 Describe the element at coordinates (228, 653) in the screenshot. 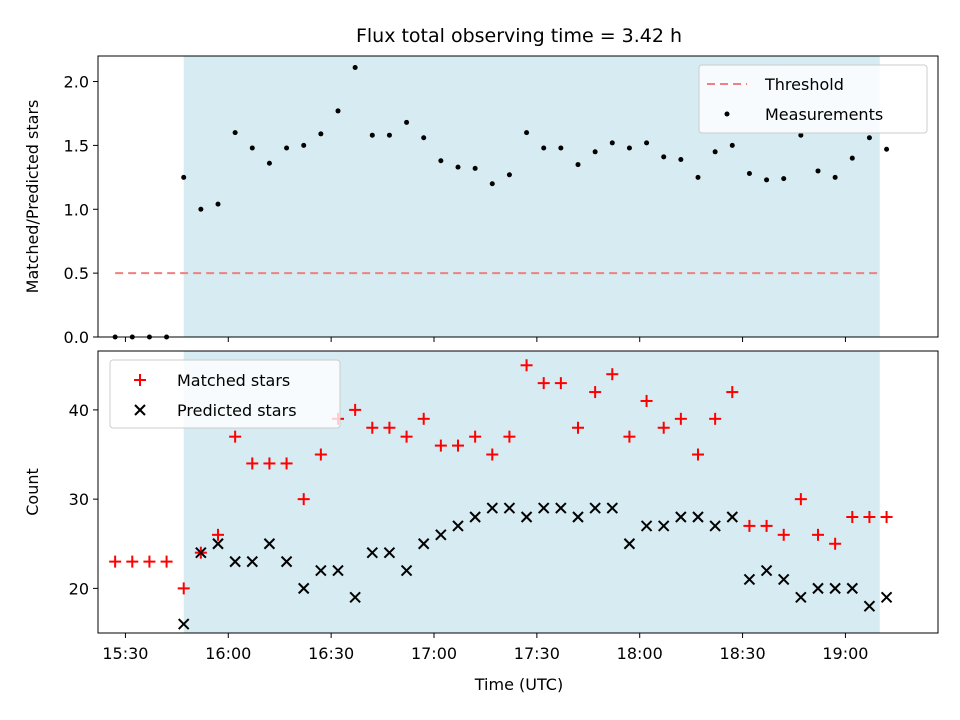

I see `x-tick-label: 16:00` at that location.